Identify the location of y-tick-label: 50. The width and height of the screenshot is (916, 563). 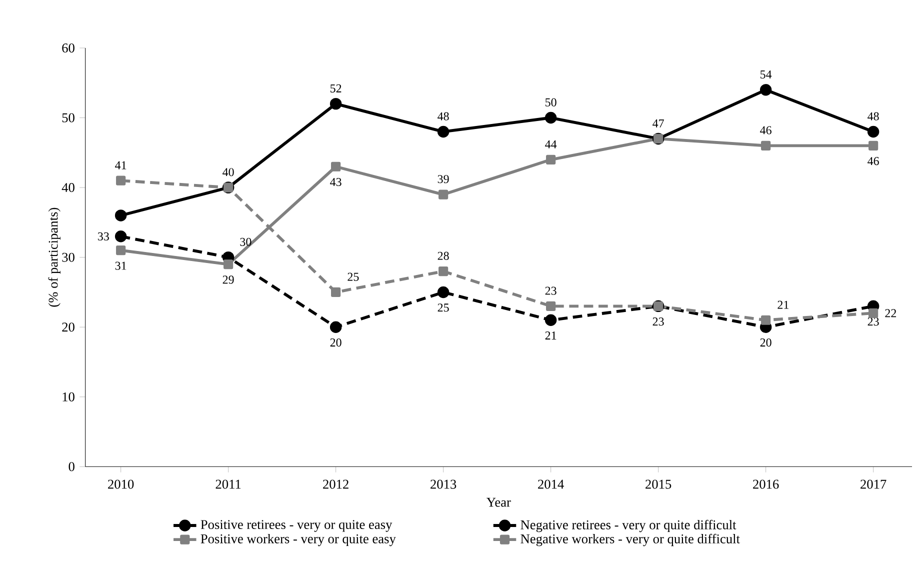
(68, 117).